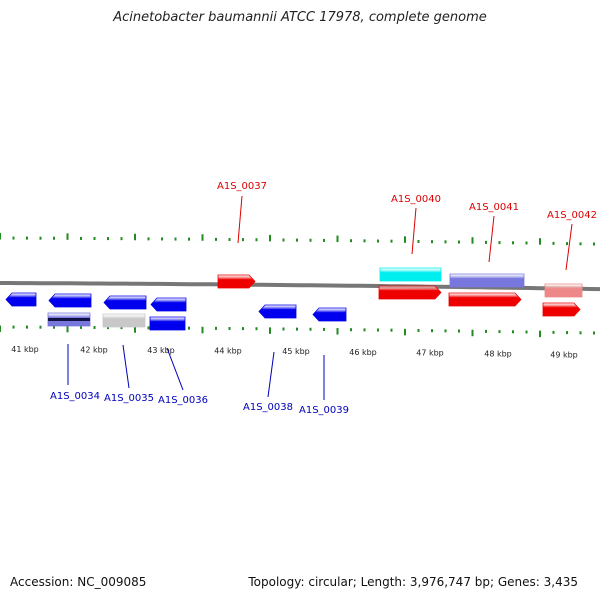 Image resolution: width=600 pixels, height=600 pixels. Describe the element at coordinates (324, 410) in the screenshot. I see `gene-a1s-0039-label: A1S_0039` at that location.